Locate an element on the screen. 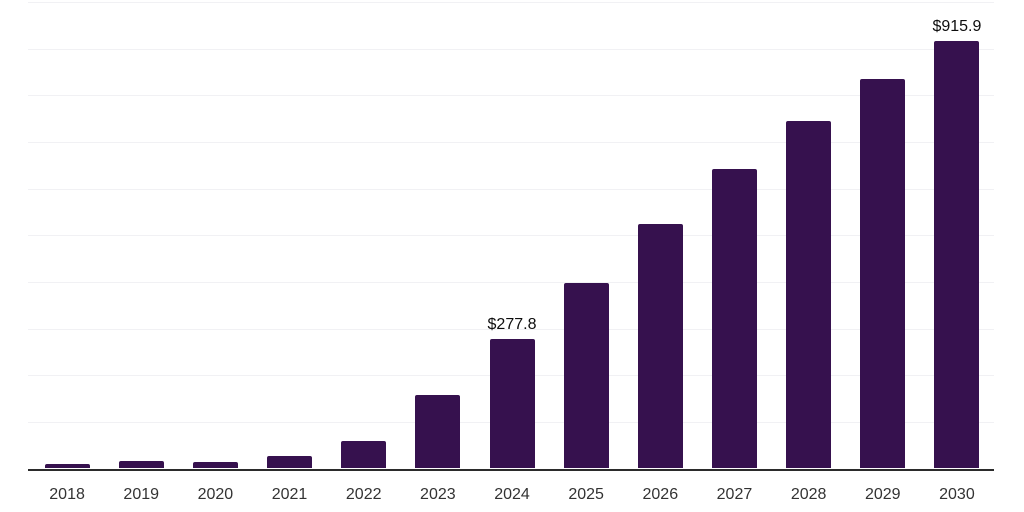  bar-2029 is located at coordinates (883, 273).